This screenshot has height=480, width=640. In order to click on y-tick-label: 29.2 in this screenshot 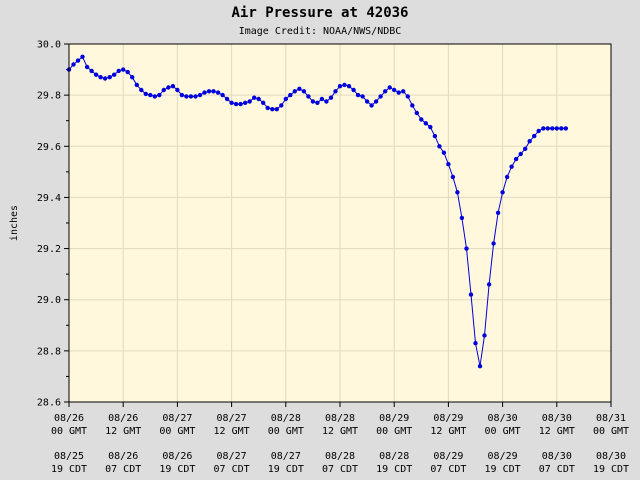, I will do `click(49, 249)`.